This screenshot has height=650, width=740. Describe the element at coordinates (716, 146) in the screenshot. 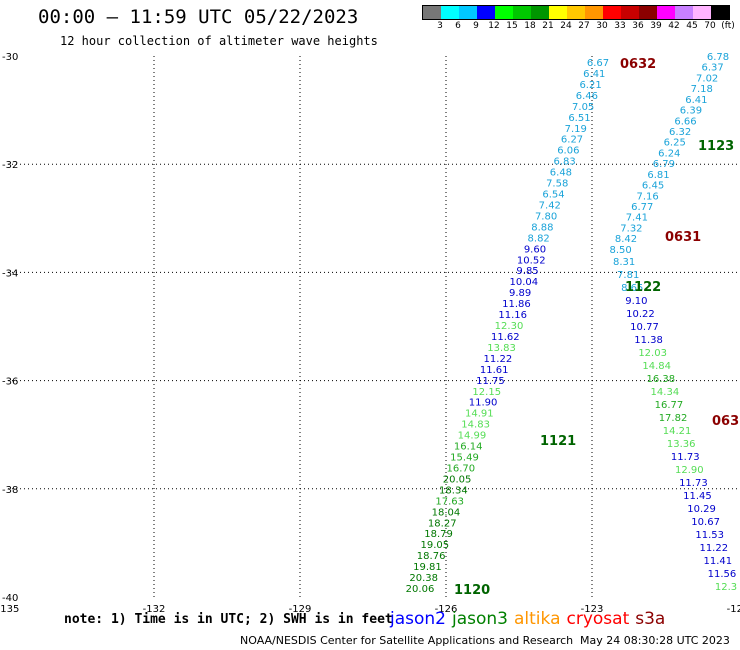

I see `track-time-label: 1123` at that location.